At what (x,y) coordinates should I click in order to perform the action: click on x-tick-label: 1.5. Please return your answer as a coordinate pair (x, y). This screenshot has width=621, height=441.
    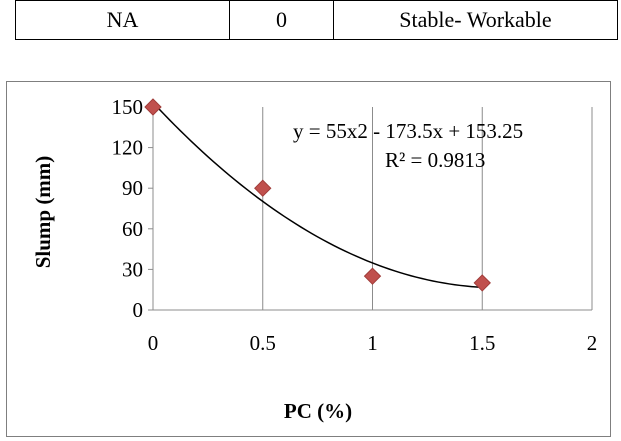
    Looking at the image, I should click on (482, 343).